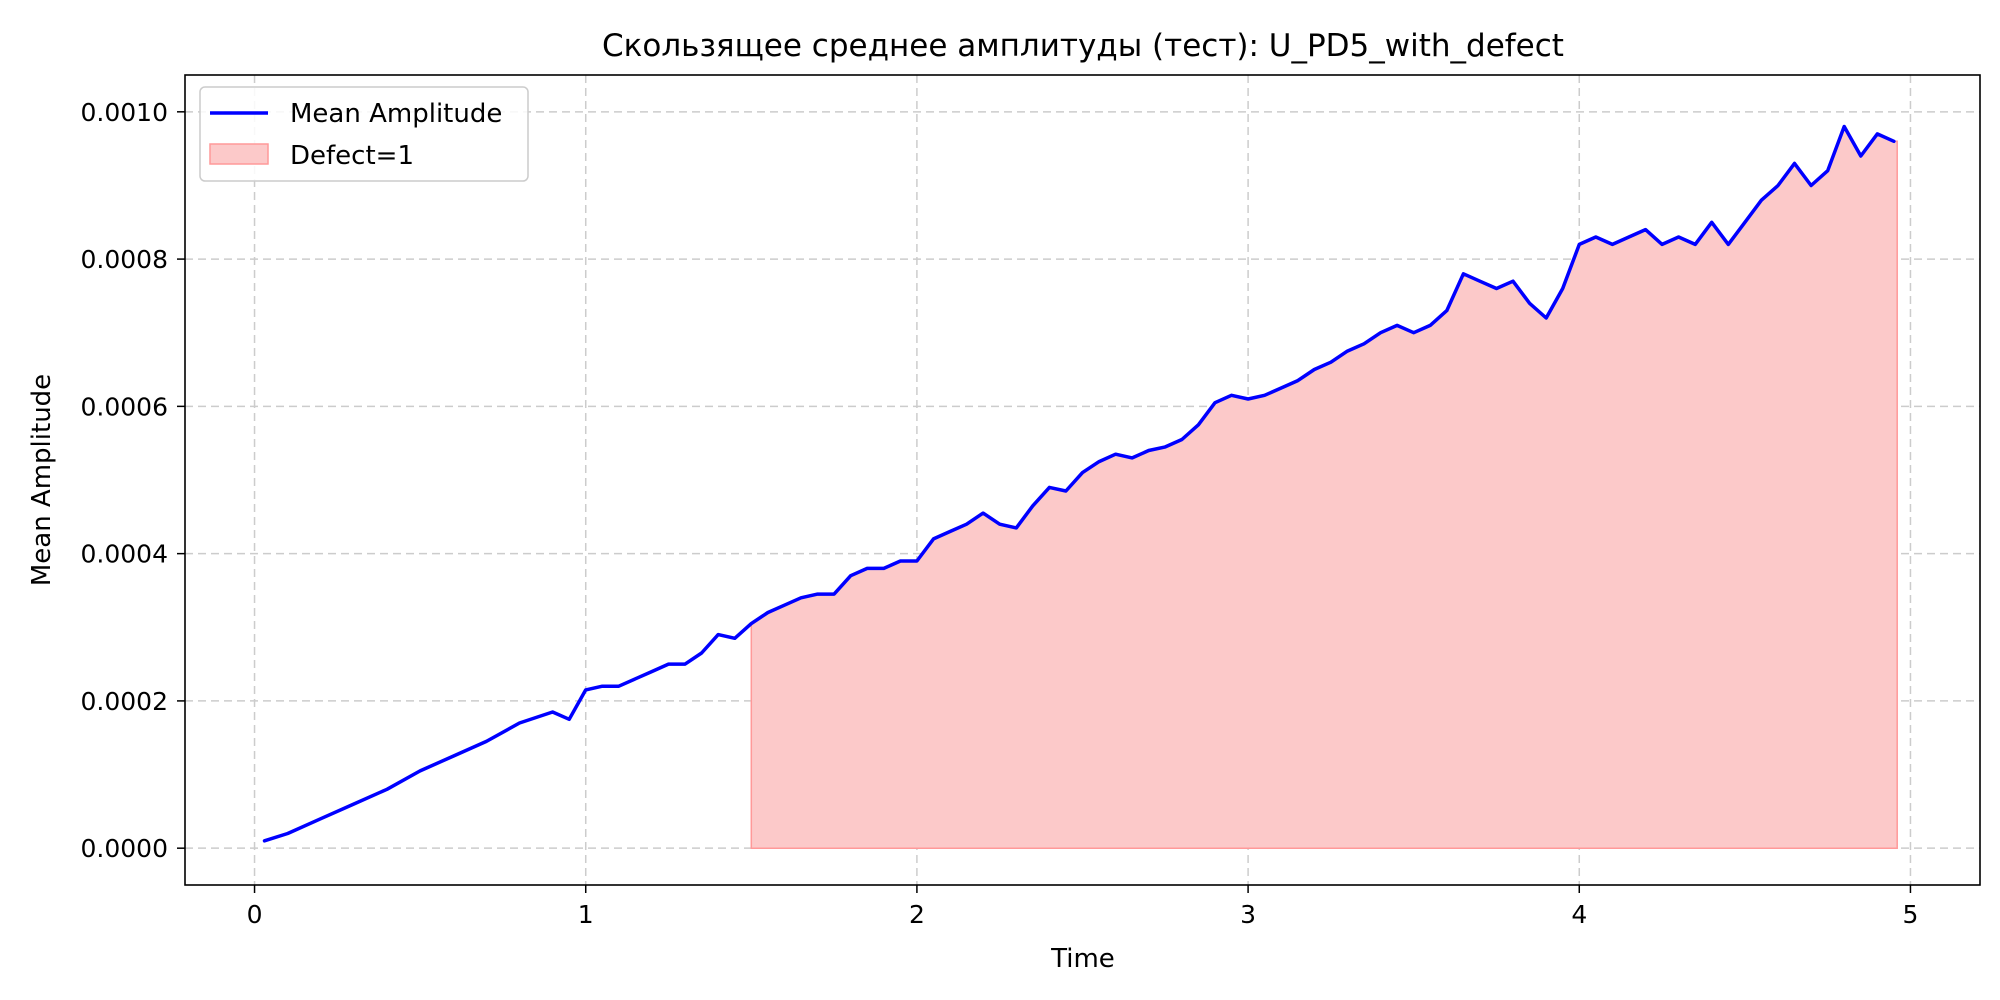  Describe the element at coordinates (124, 701) in the screenshot. I see `y-tick-label: 0.0002` at that location.